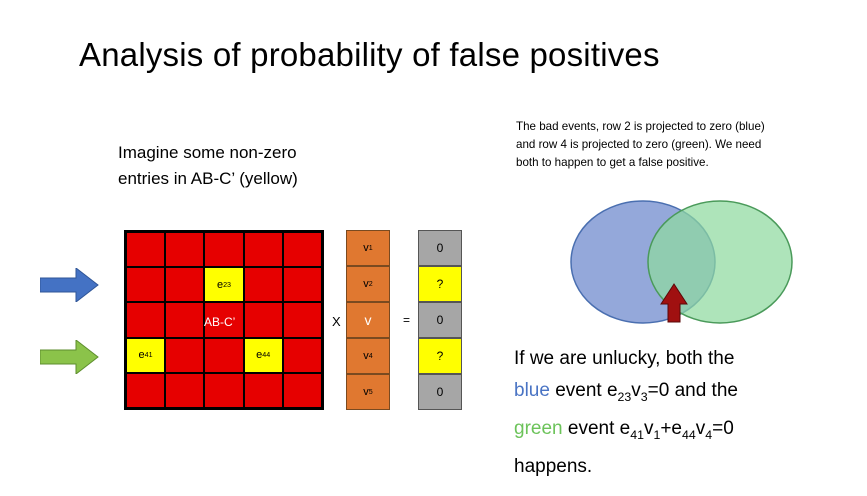 Image resolution: width=867 pixels, height=496 pixels. Describe the element at coordinates (440, 356) in the screenshot. I see `result-entry-4: ?` at that location.